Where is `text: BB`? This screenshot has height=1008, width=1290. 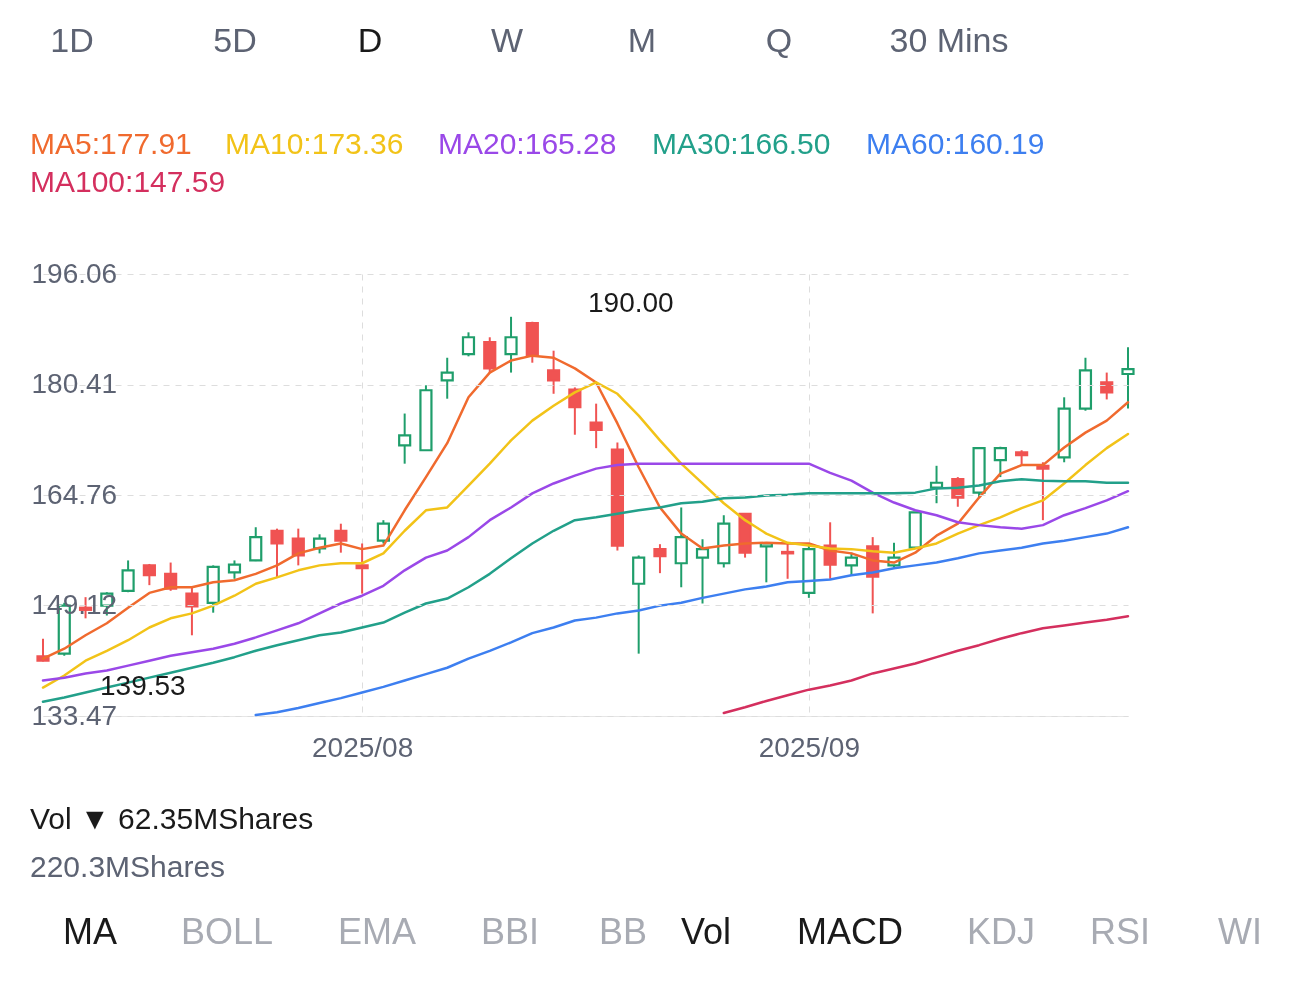
text: BB is located at coordinates (623, 931).